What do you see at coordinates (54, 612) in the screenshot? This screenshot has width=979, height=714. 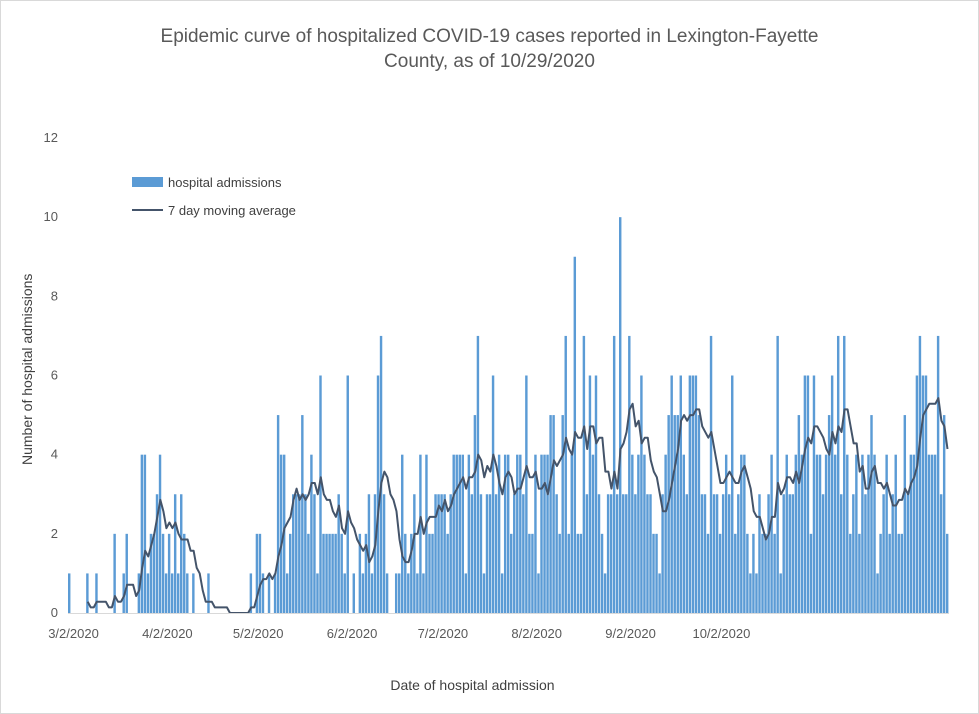 I see `y-tick-label: 0` at bounding box center [54, 612].